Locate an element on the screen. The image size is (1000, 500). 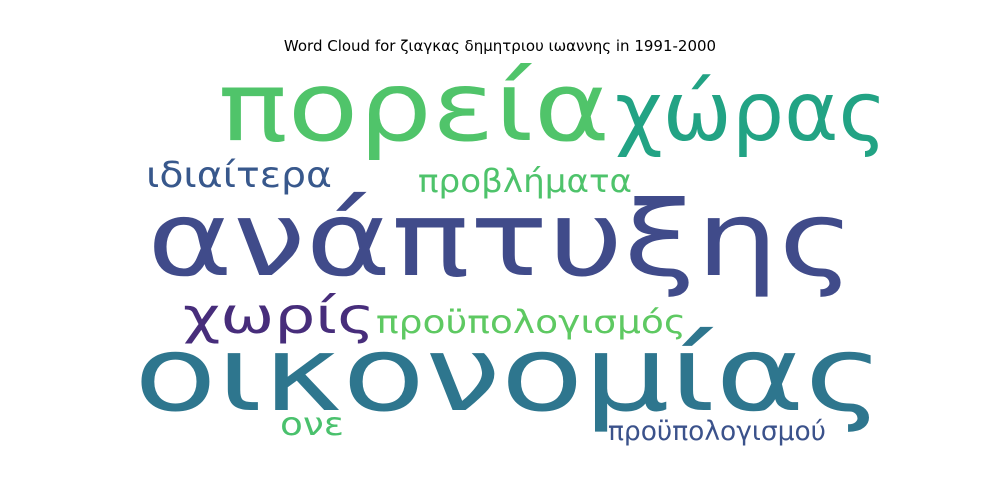
word-4: χωρίς is located at coordinates (279, 316).